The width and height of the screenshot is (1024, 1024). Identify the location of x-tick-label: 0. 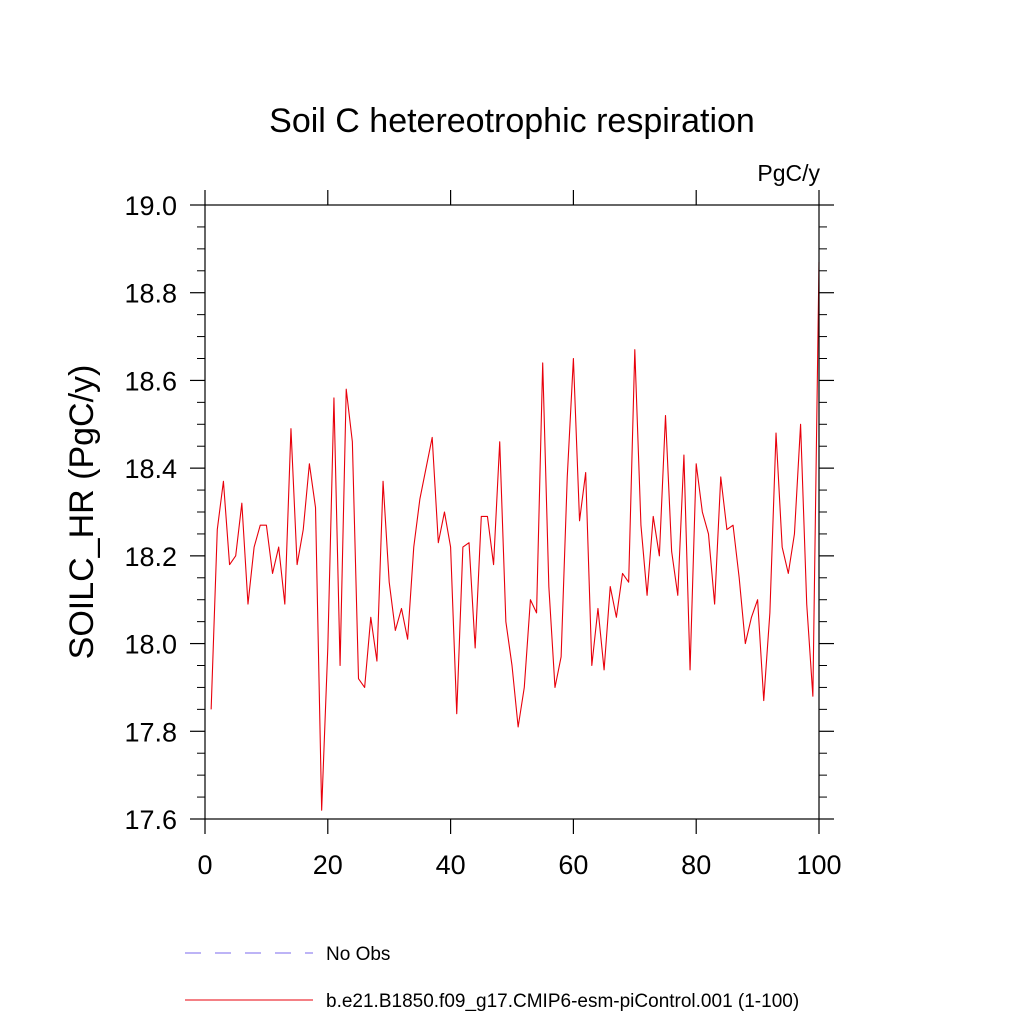
(204, 865).